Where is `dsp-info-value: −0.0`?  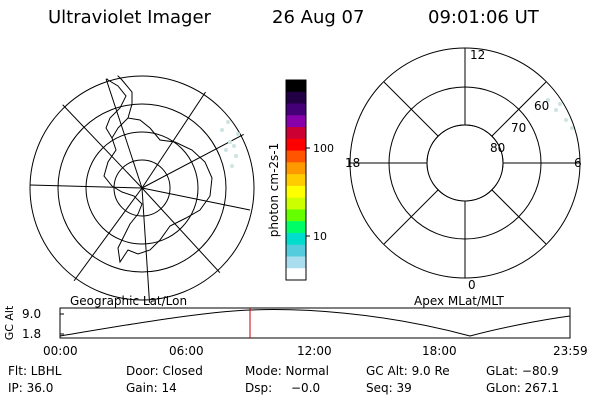
dsp-info-value: −0.0 is located at coordinates (306, 388).